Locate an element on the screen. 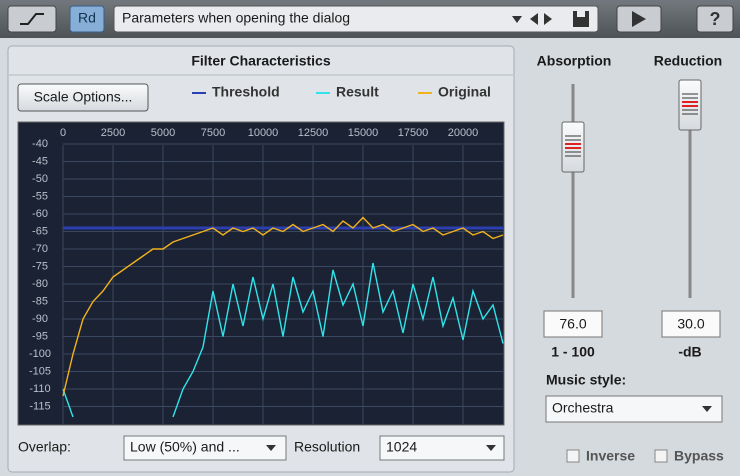 The image size is (740, 476). y-tick-label: -100 is located at coordinates (40, 354).